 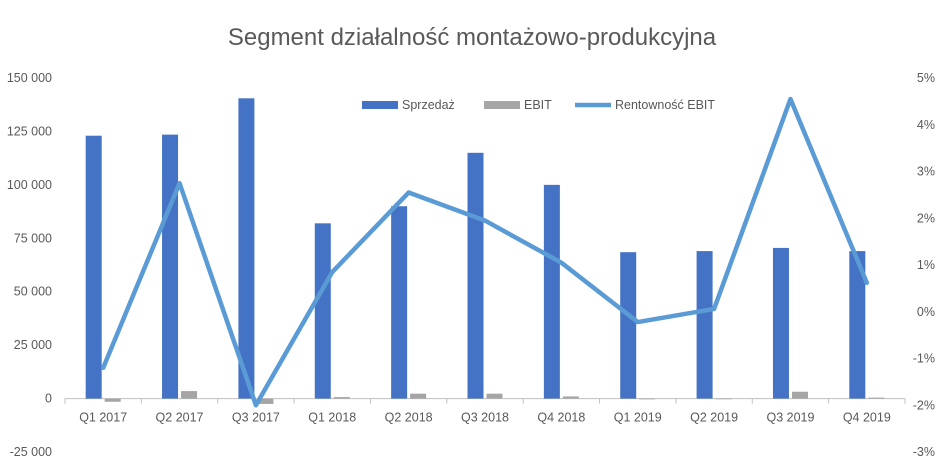 I want to click on y-right-tick-label: 2%, so click(x=926, y=218).